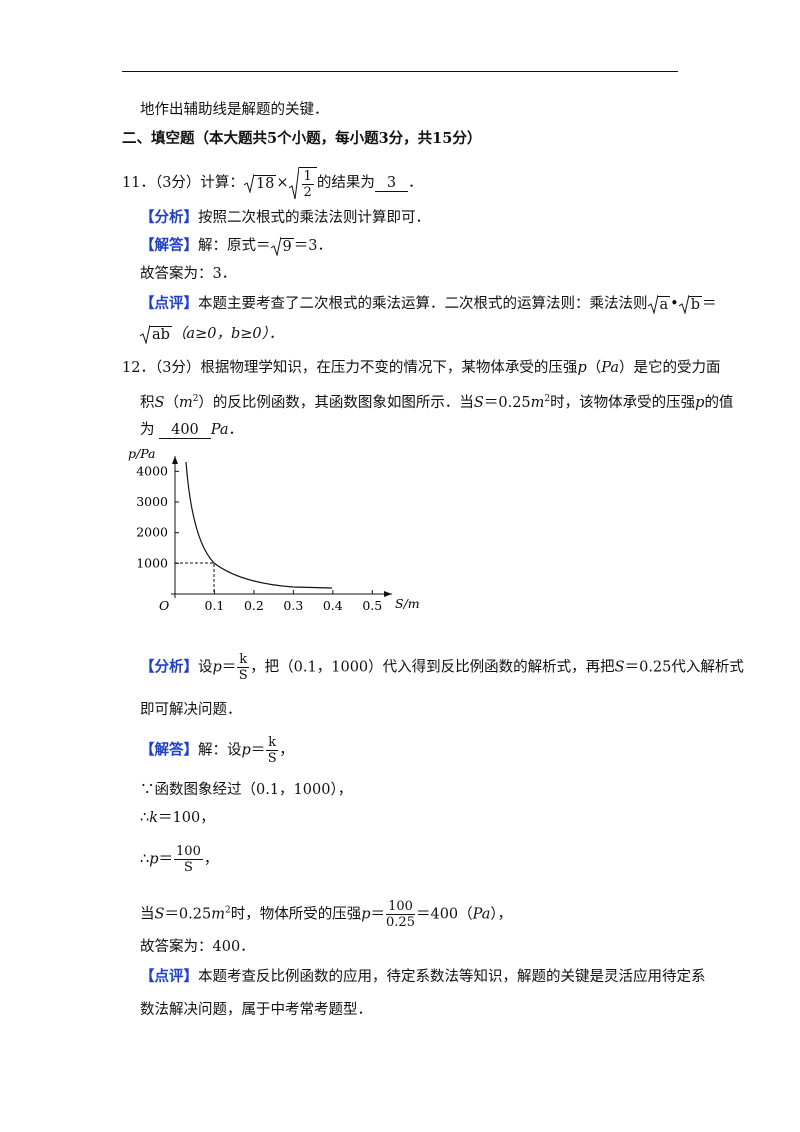 Image resolution: width=800 pixels, height=1132 pixels. Describe the element at coordinates (195, 578) in the screenshot. I see `guide-line` at that location.